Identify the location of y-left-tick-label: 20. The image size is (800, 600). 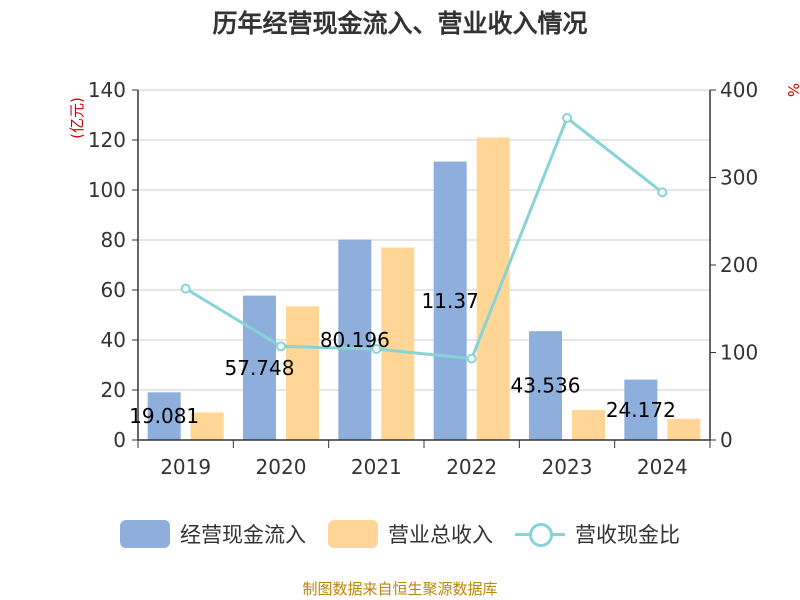
(113, 390).